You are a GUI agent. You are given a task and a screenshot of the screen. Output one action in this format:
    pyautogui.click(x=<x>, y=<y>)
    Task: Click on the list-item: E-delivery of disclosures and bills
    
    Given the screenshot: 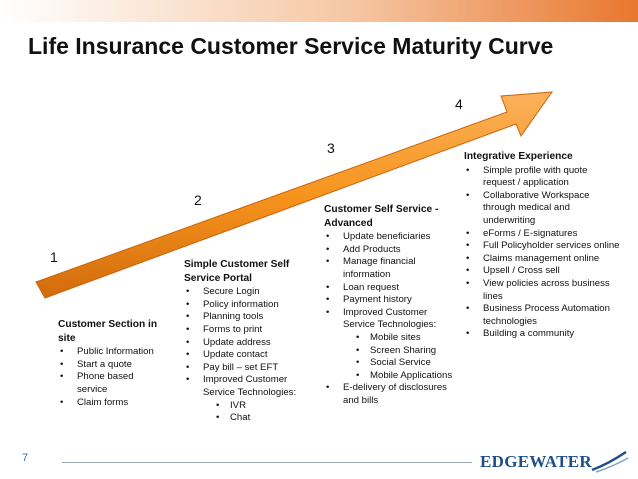 What is the action you would take?
    pyautogui.click(x=389, y=394)
    